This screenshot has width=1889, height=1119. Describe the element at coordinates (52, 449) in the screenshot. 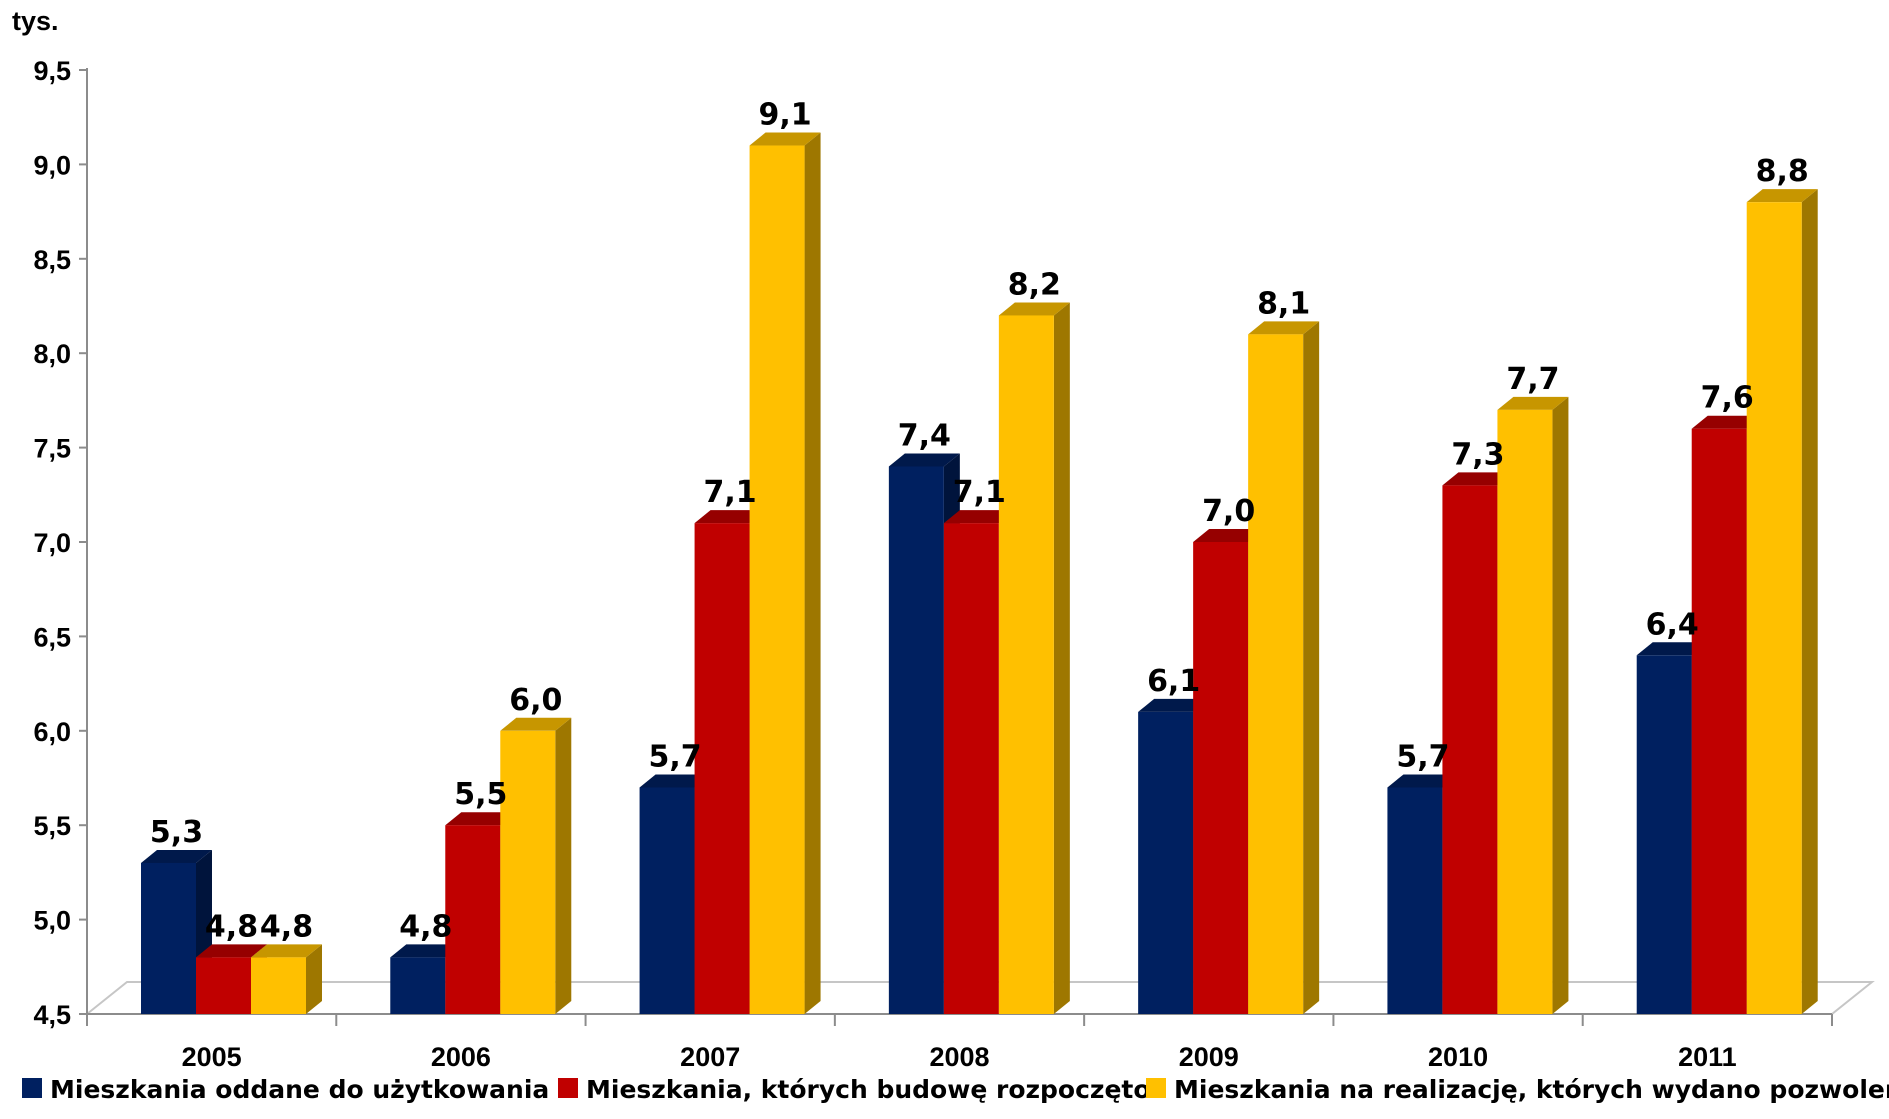

I see `y-tick-label: 7,5` at that location.